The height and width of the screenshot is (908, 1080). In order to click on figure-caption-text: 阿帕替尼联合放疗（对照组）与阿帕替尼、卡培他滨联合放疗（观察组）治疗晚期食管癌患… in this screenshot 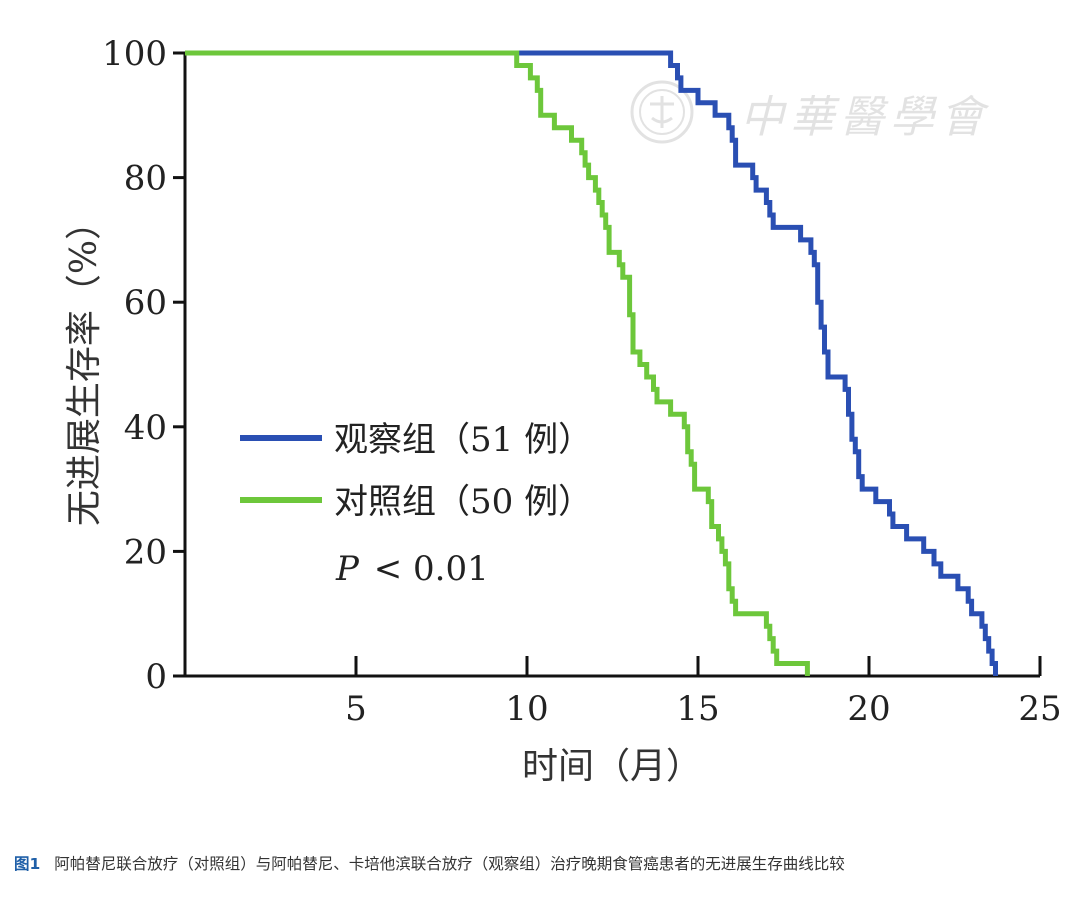, I will do `click(449, 864)`.